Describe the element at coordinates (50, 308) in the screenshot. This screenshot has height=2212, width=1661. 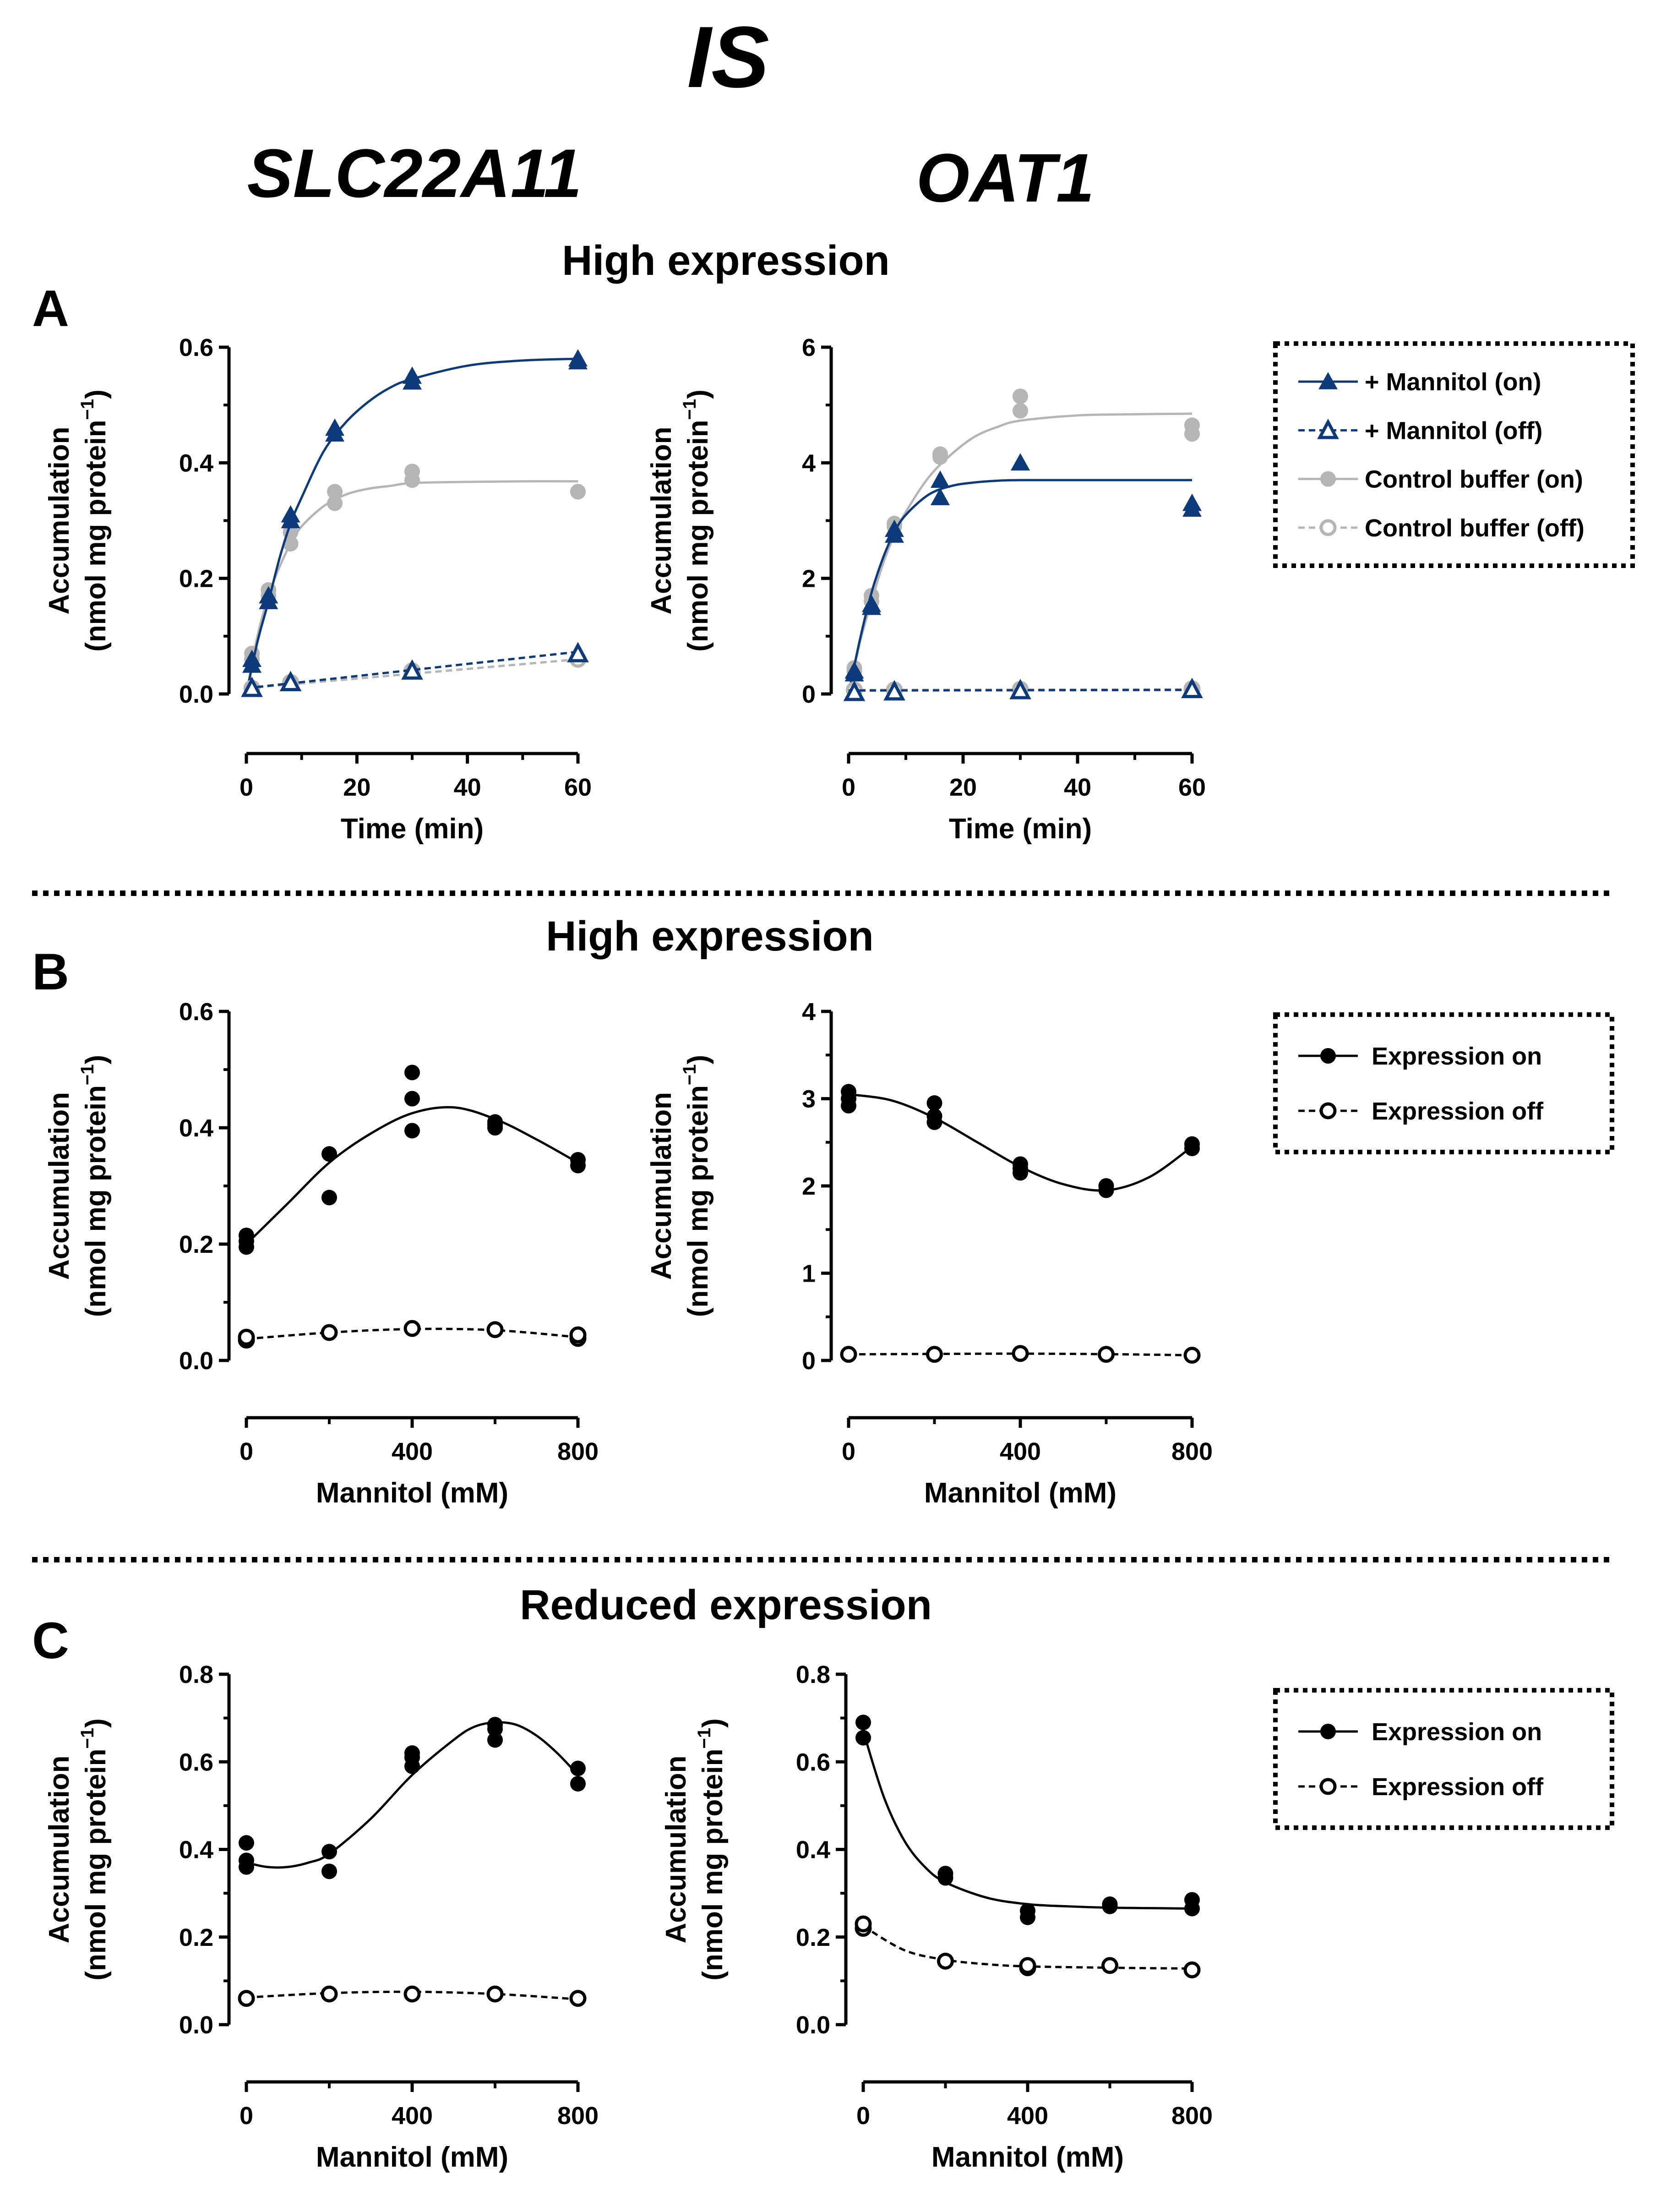
I see `panel-letter-a: A` at that location.